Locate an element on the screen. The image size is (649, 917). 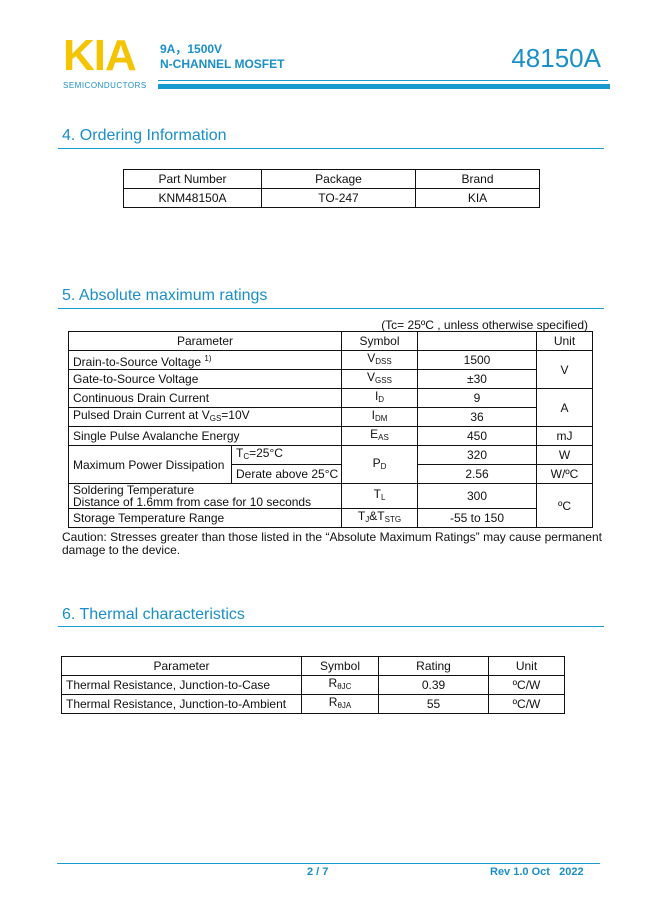
param-cell: Thermal Resistance, Junction-to-Ambient is located at coordinates (181, 704).